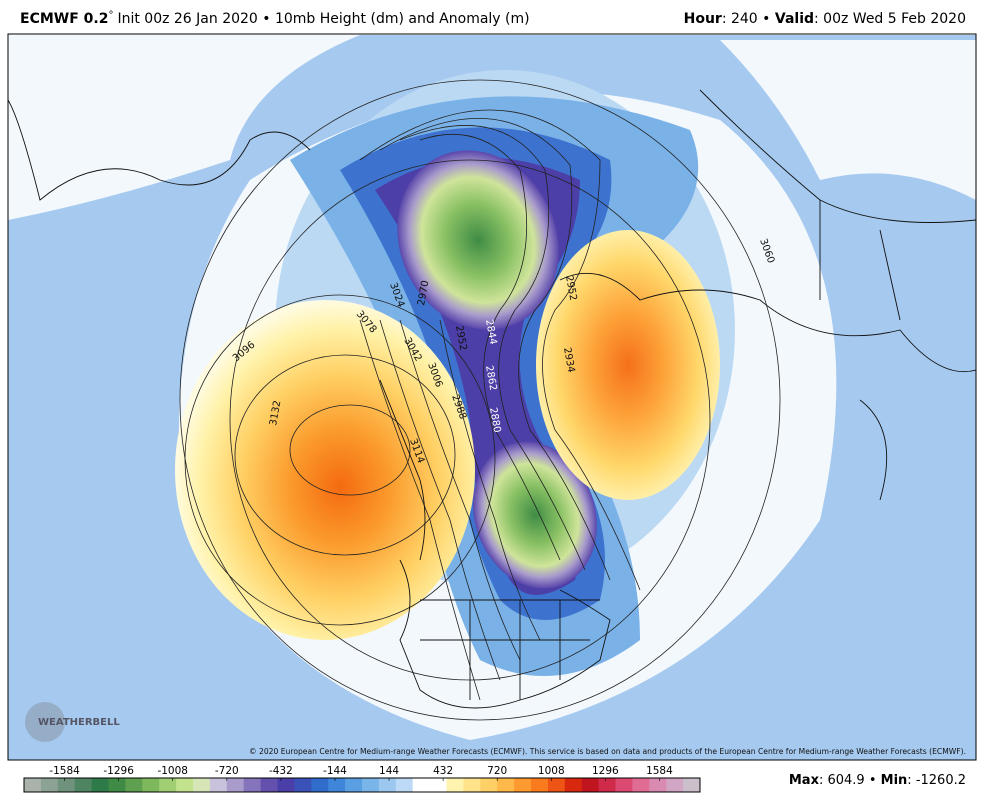  Describe the element at coordinates (748, 19) in the screenshot. I see `hour-value: : 240 •` at that location.